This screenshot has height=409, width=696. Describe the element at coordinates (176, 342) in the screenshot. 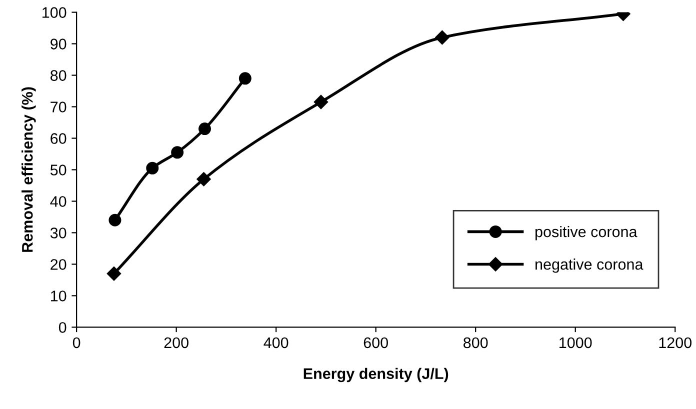

I see `x-tick-label: 200` at that location.